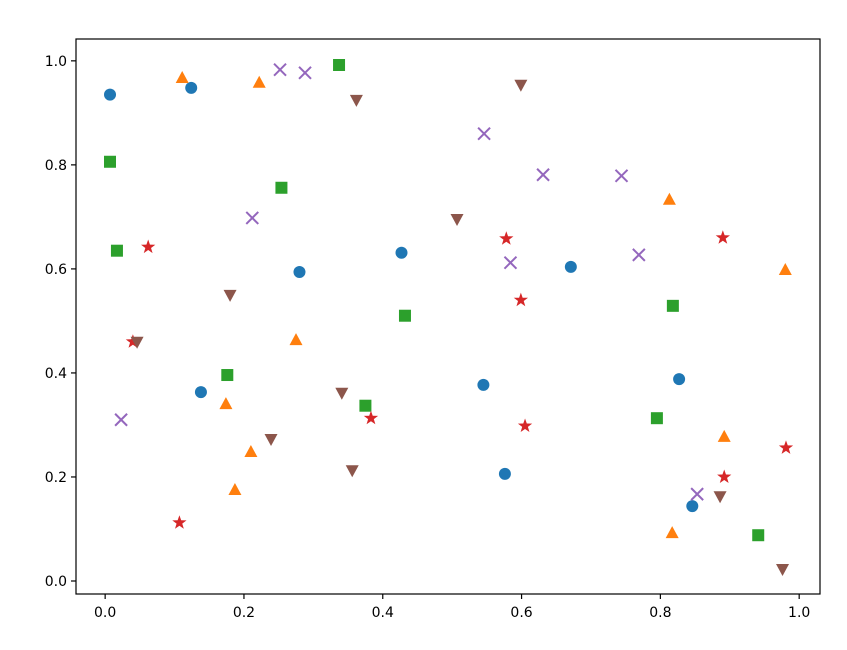 The width and height of the screenshot is (847, 650). Describe the element at coordinates (660, 613) in the screenshot. I see `x-tick-label: 0.8` at that location.